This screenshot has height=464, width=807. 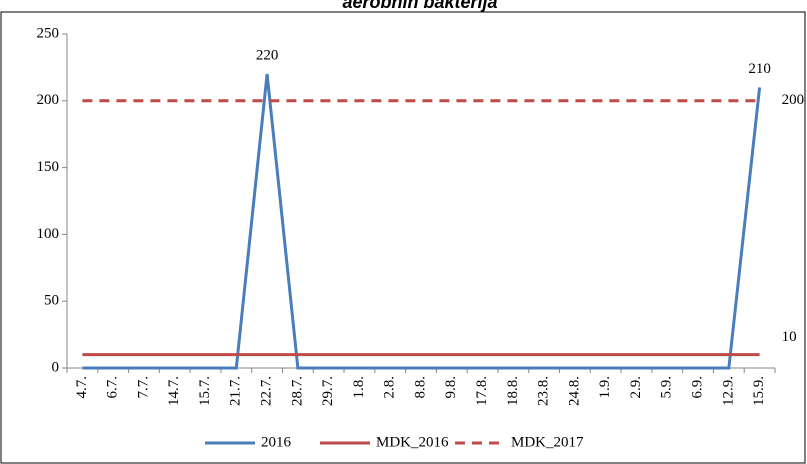 I want to click on x-tick-label: 8.8., so click(x=420, y=387).